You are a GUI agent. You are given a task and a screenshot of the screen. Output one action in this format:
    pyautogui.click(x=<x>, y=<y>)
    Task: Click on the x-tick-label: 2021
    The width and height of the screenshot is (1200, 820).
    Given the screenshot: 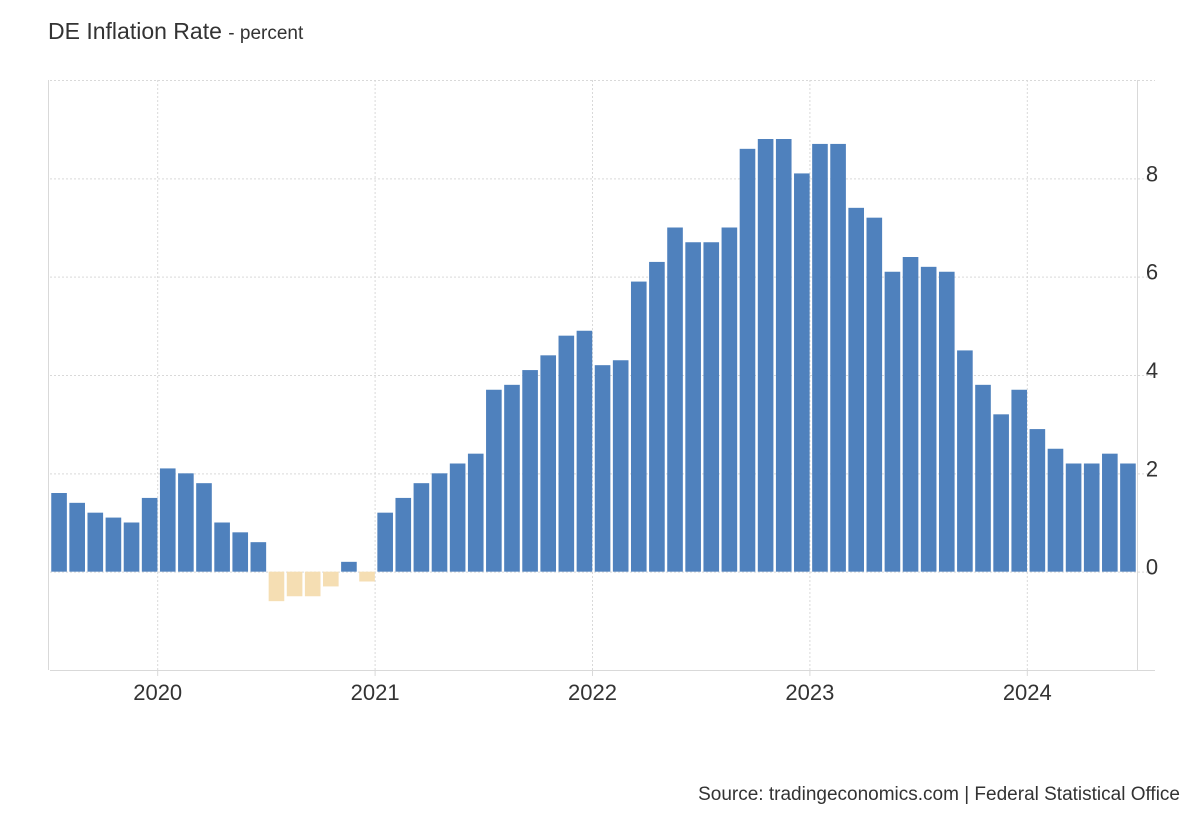 What is the action you would take?
    pyautogui.click(x=375, y=692)
    